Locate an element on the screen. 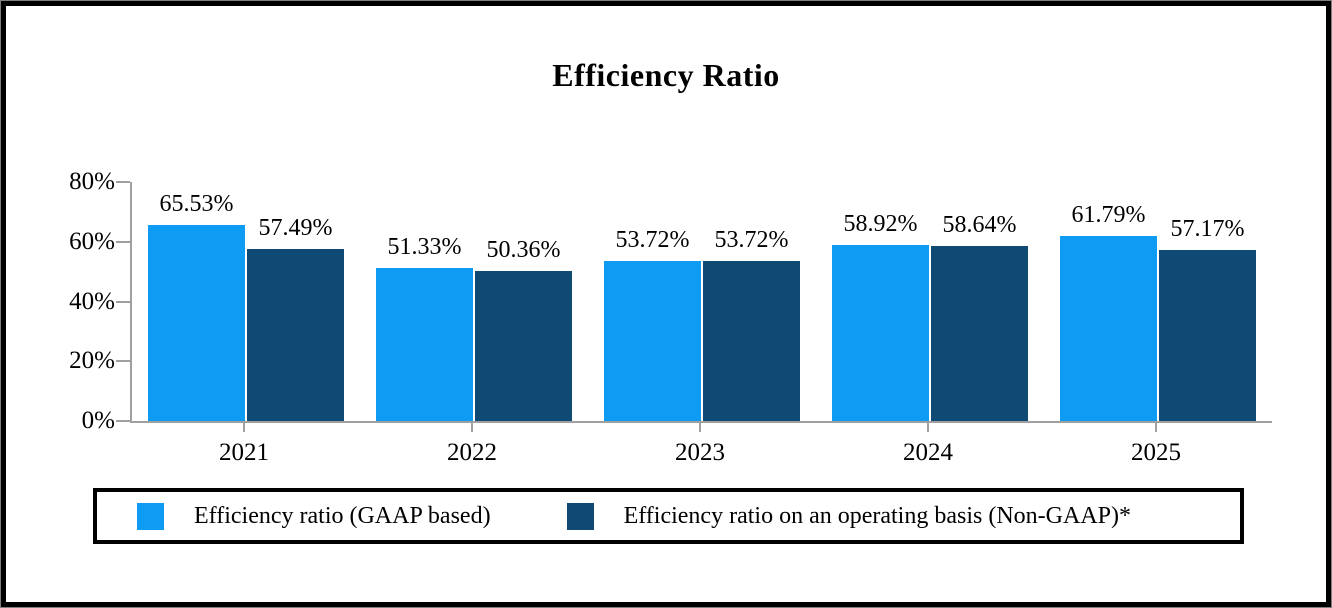 The image size is (1332, 608). bar-2025-series2: 57.17% is located at coordinates (1207, 318).